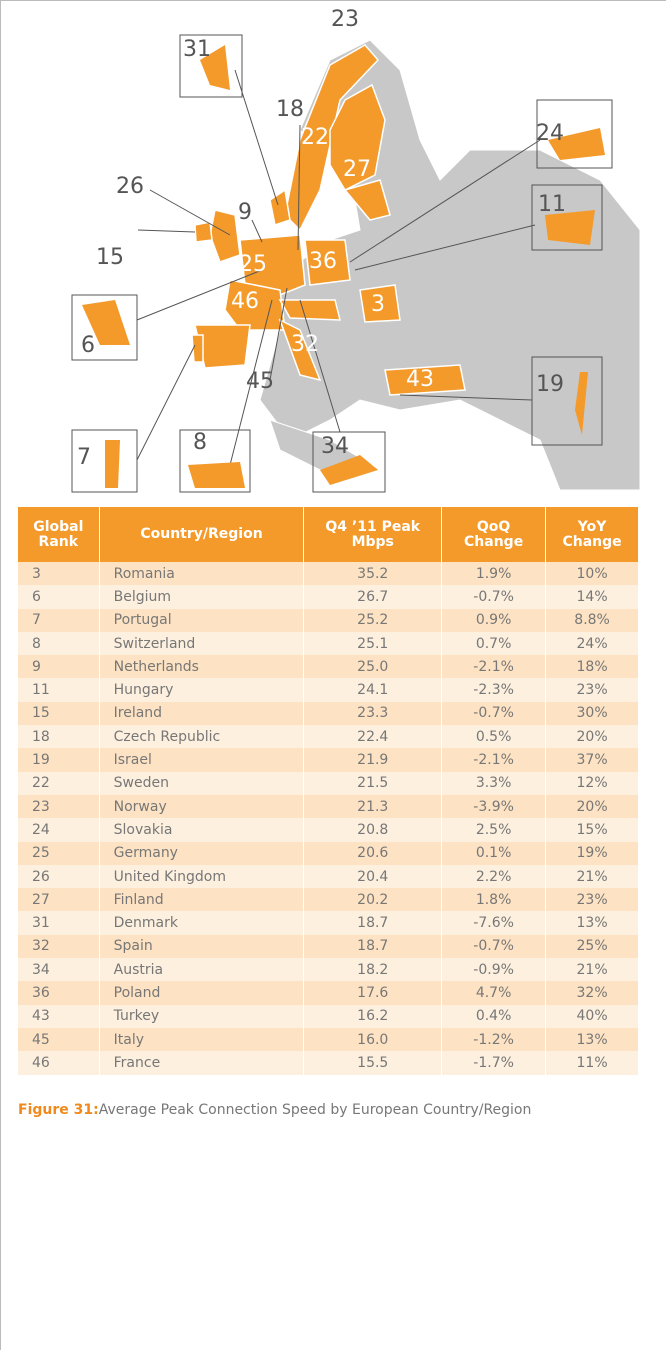 The height and width of the screenshot is (1351, 667). What do you see at coordinates (59, 876) in the screenshot?
I see `table-cell: 26` at bounding box center [59, 876].